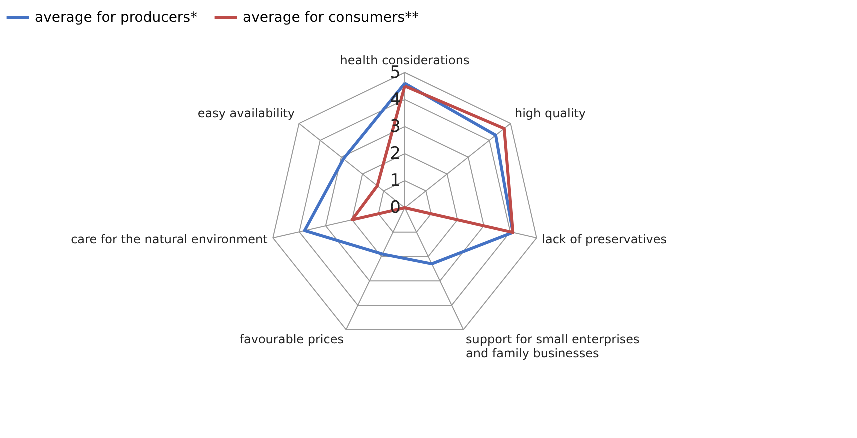 This screenshot has width=857, height=438. Describe the element at coordinates (292, 339) in the screenshot. I see `spoke-label: favourable prices` at that location.